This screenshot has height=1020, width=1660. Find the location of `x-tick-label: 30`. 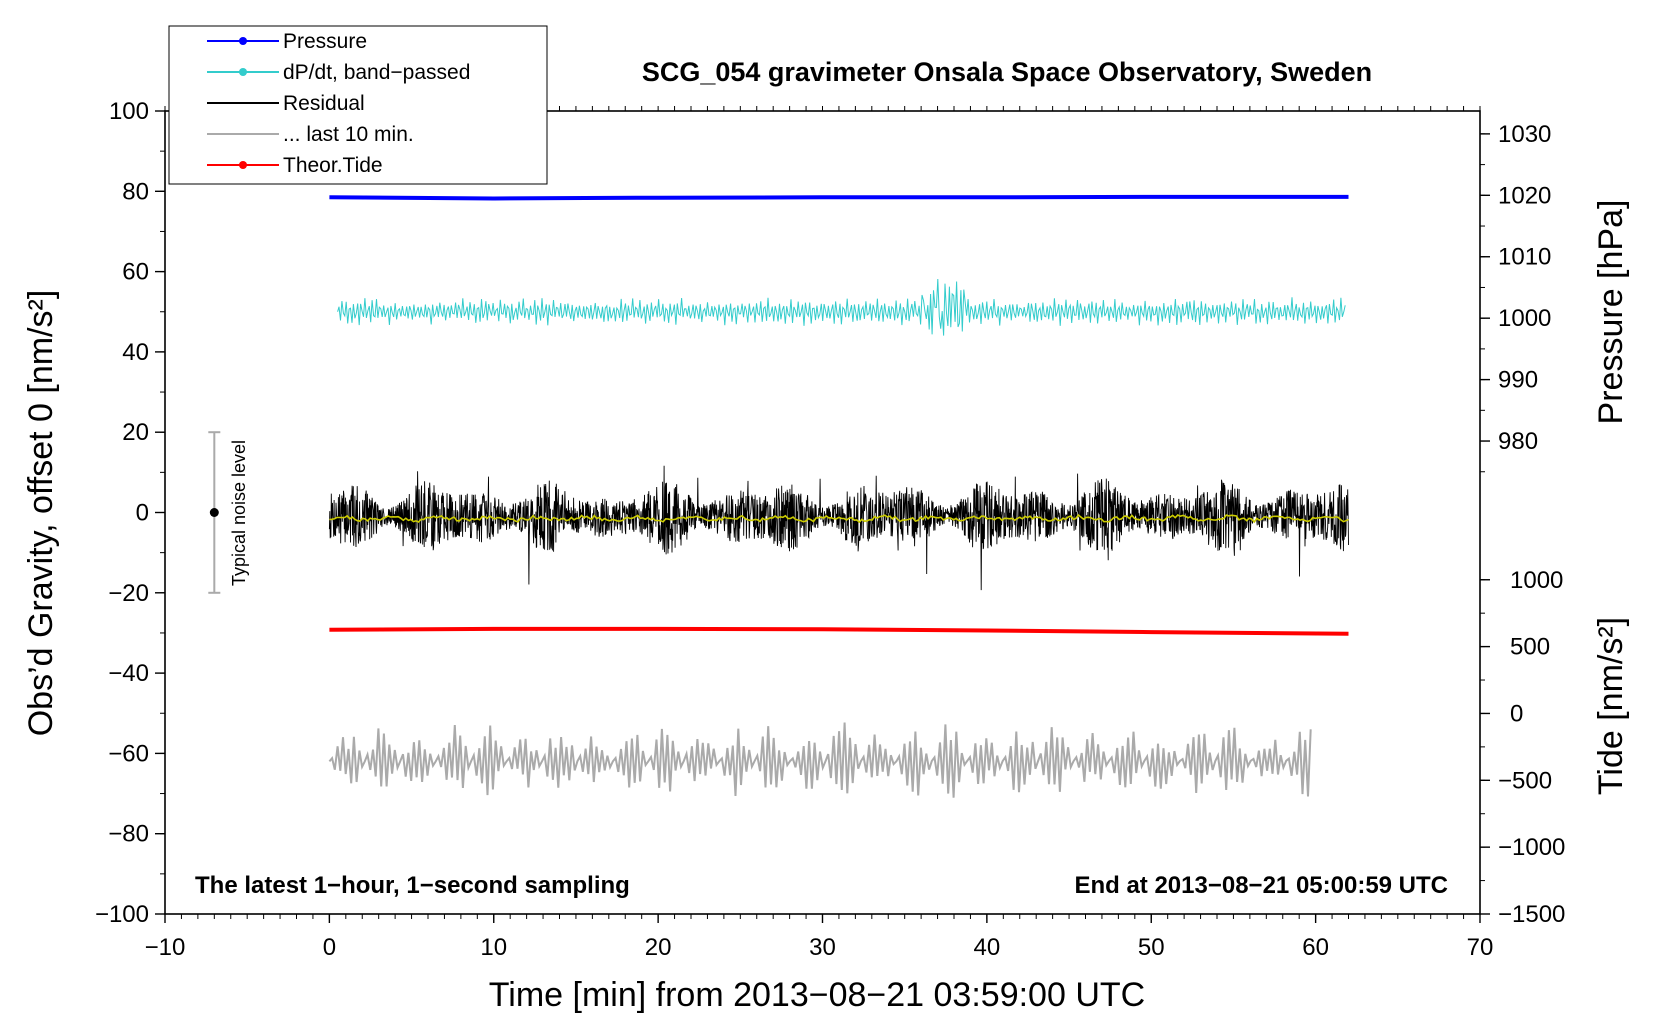

x-tick-label: 30 is located at coordinates (822, 947).